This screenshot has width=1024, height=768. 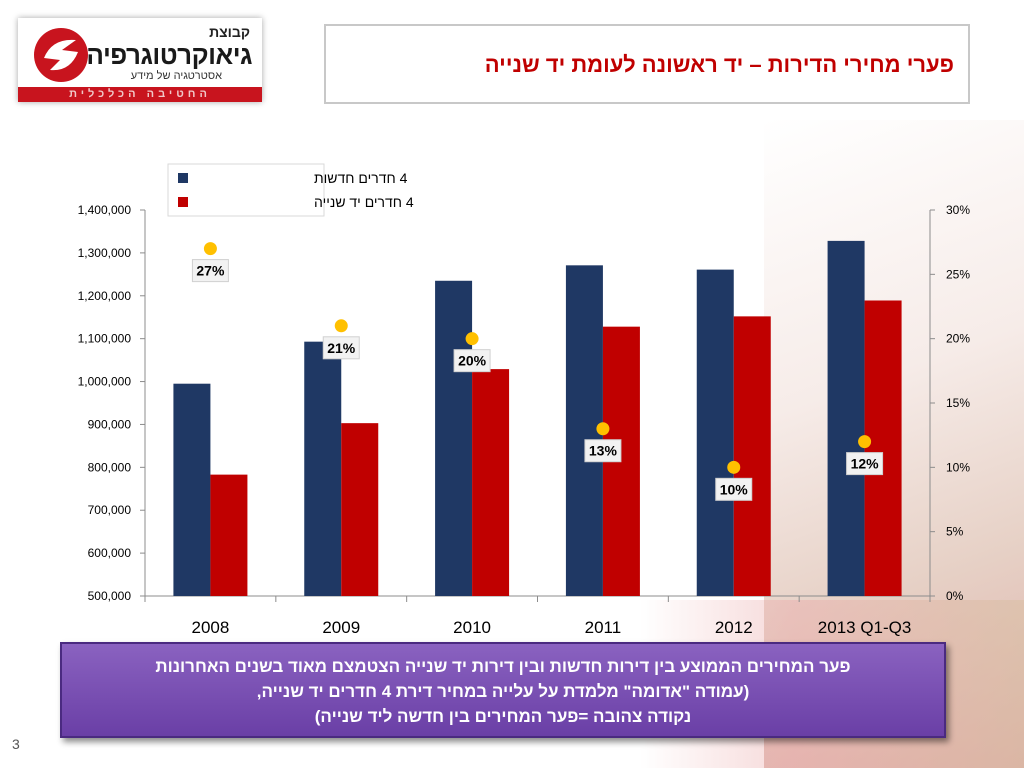 I want to click on logo-division-band: החטיבה הכלכלית, so click(x=140, y=94).